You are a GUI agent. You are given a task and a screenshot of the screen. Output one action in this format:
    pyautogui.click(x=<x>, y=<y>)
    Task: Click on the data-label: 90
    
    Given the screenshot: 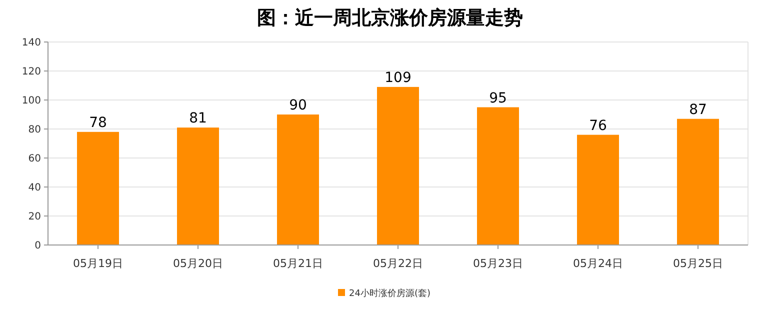 What is the action you would take?
    pyautogui.click(x=298, y=106)
    